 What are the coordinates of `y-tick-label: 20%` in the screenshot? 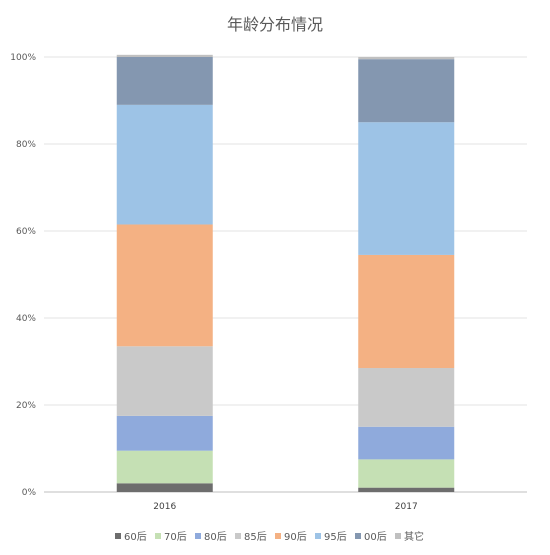 It's located at (26, 406).